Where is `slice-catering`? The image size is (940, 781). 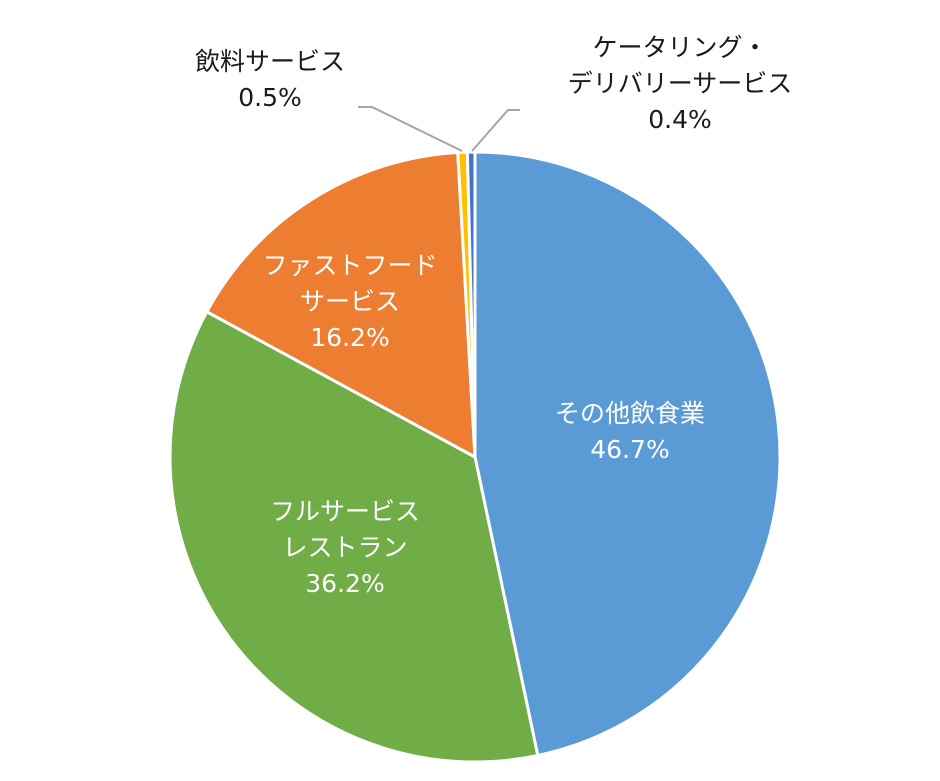 slice-catering is located at coordinates (471, 304).